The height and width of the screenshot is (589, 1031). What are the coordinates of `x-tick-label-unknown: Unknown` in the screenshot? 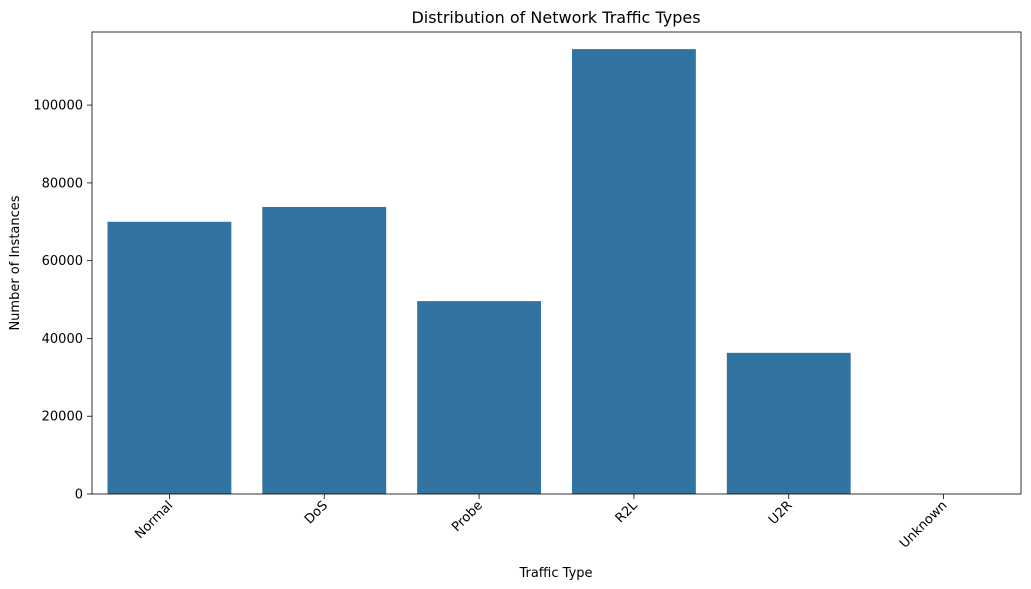 It's located at (923, 524).